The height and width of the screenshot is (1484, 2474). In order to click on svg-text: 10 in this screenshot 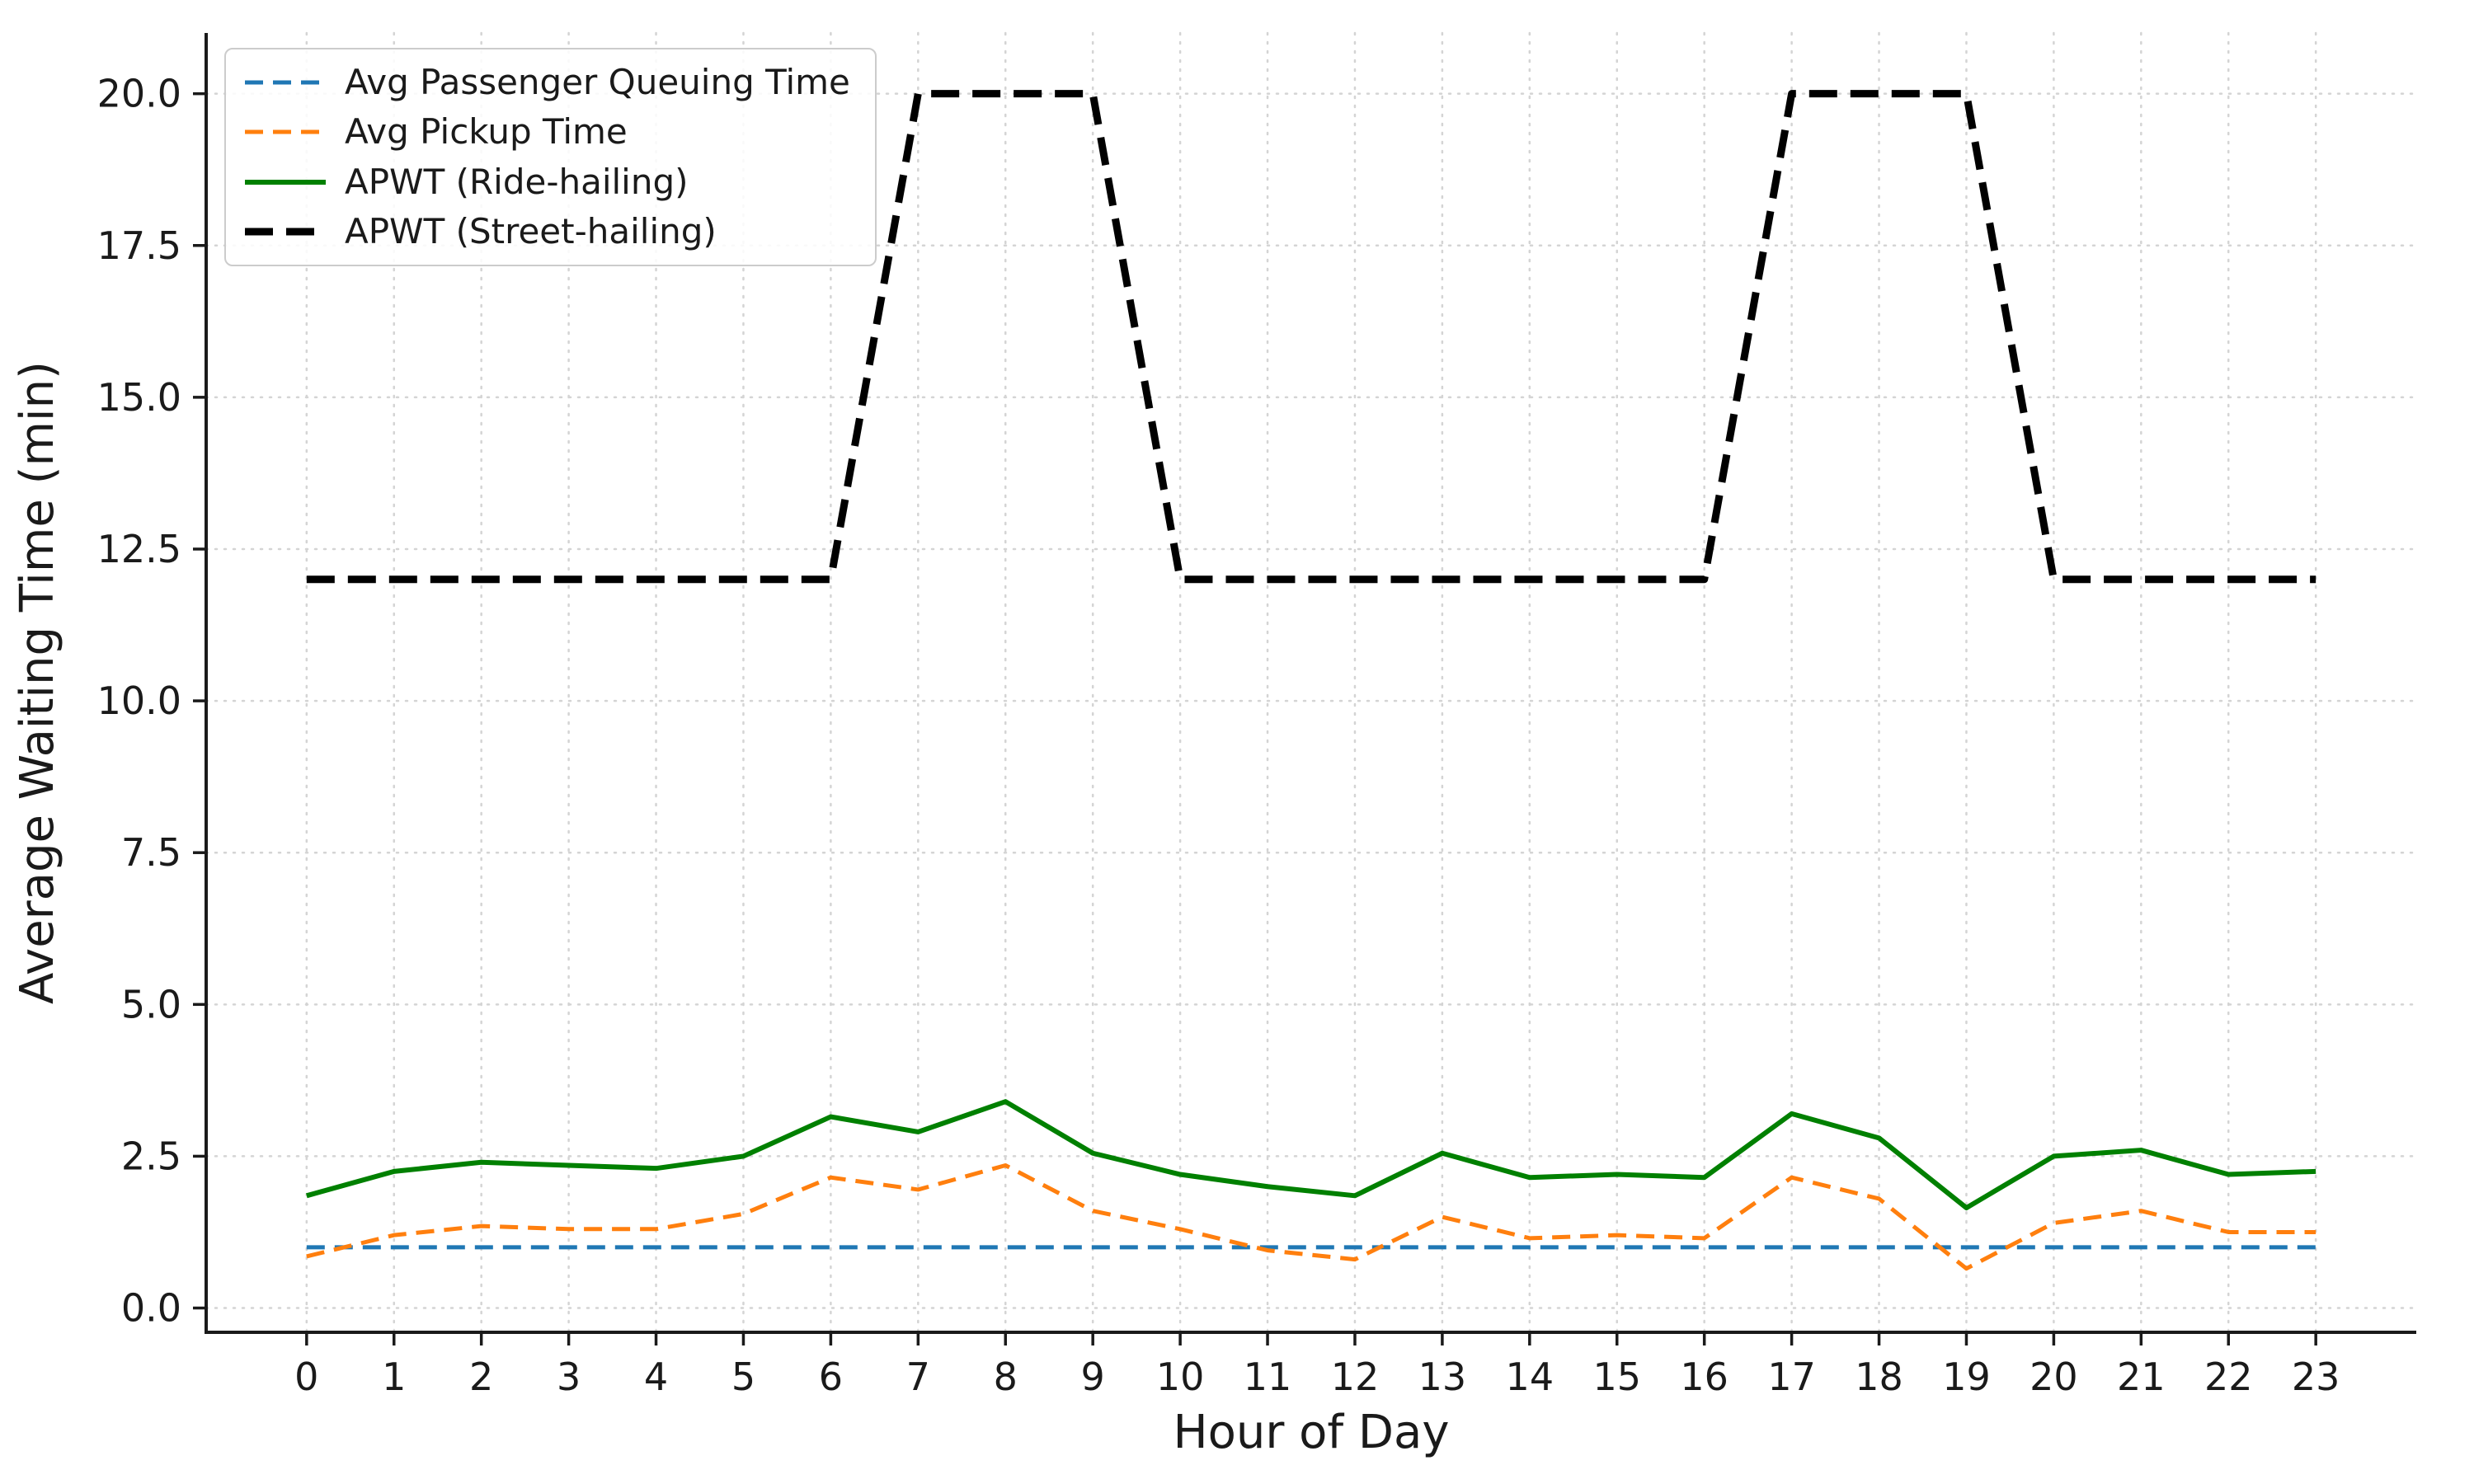, I will do `click(1180, 1377)`.